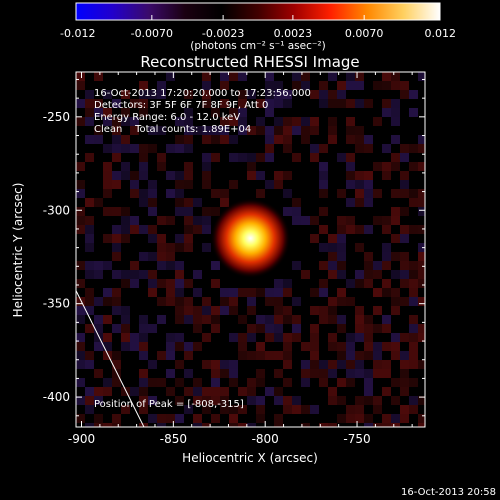 The image size is (500, 500). Describe the element at coordinates (56, 210) in the screenshot. I see `y-tick-label: -300` at that location.